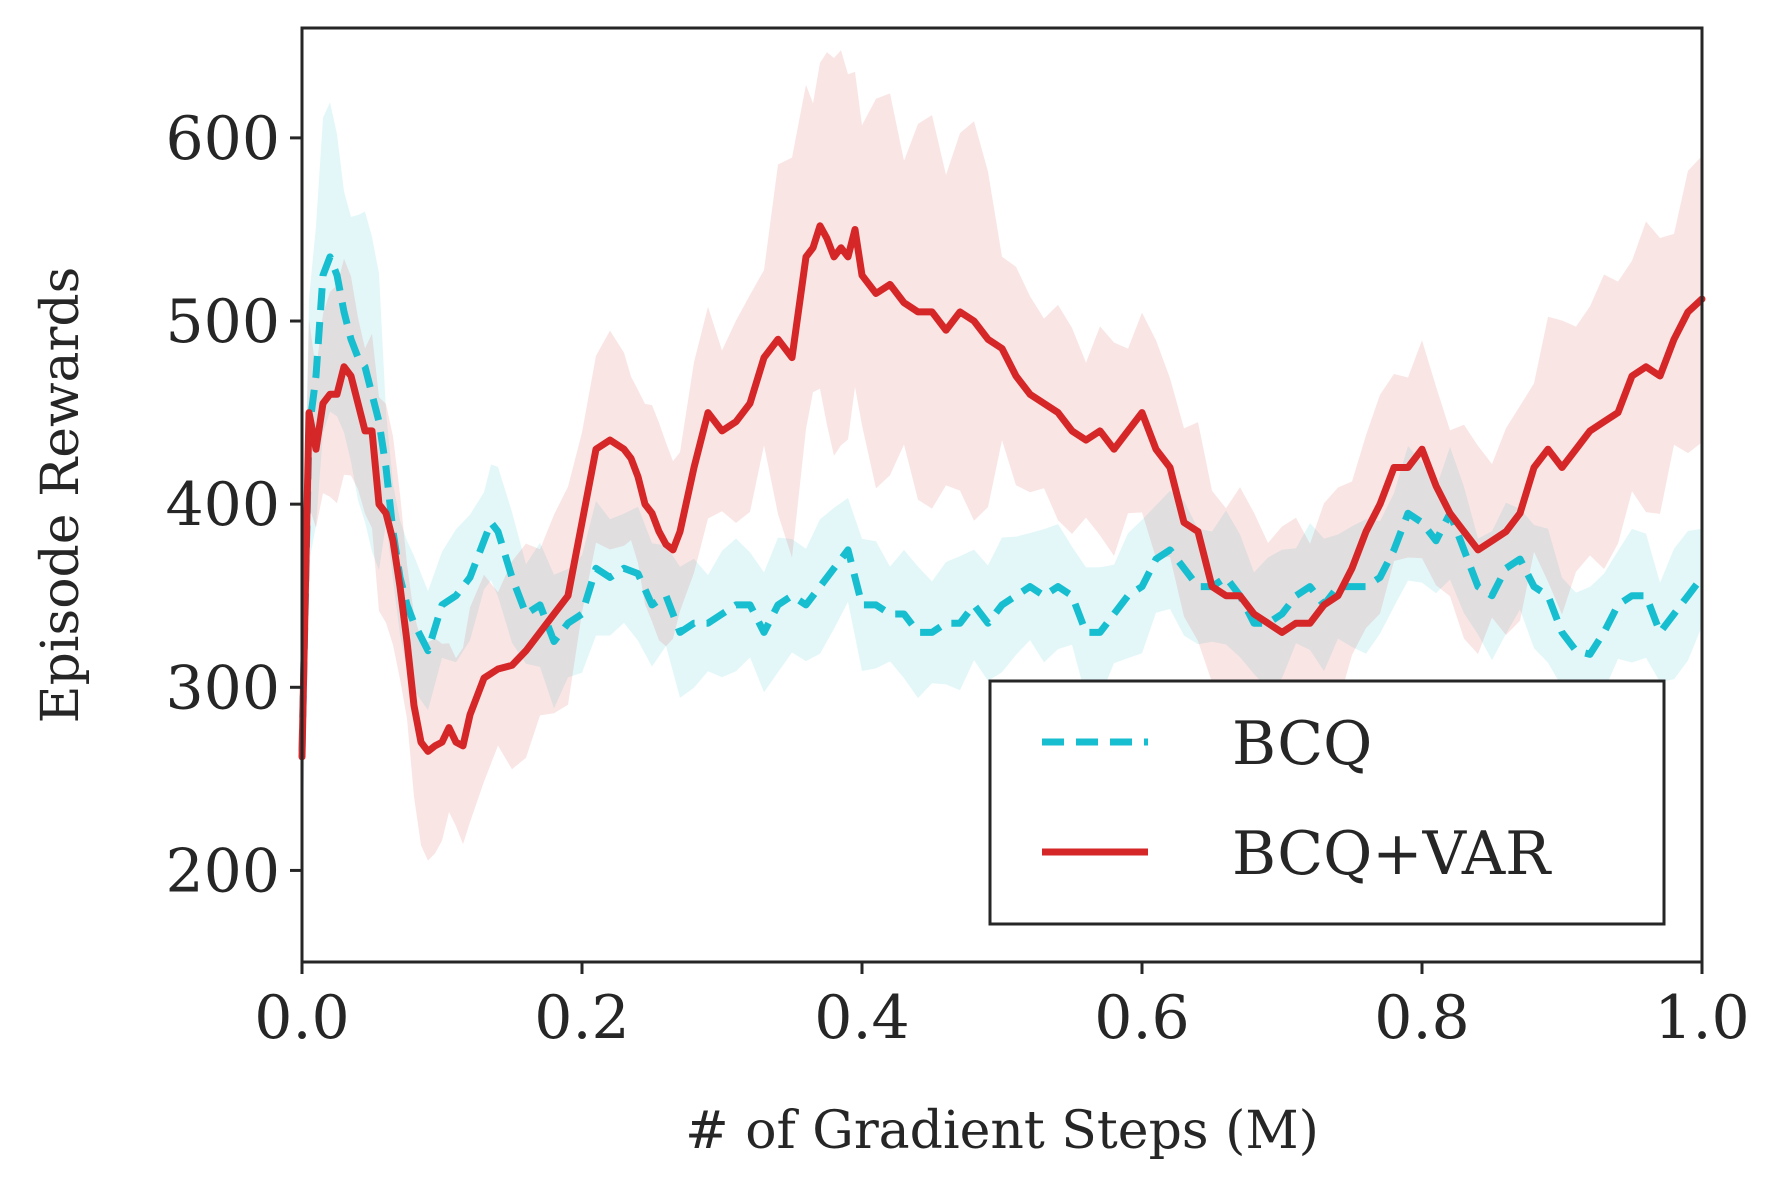 The image size is (1785, 1190). I want to click on legend: BCQ BCQ+VAR, so click(1327, 802).